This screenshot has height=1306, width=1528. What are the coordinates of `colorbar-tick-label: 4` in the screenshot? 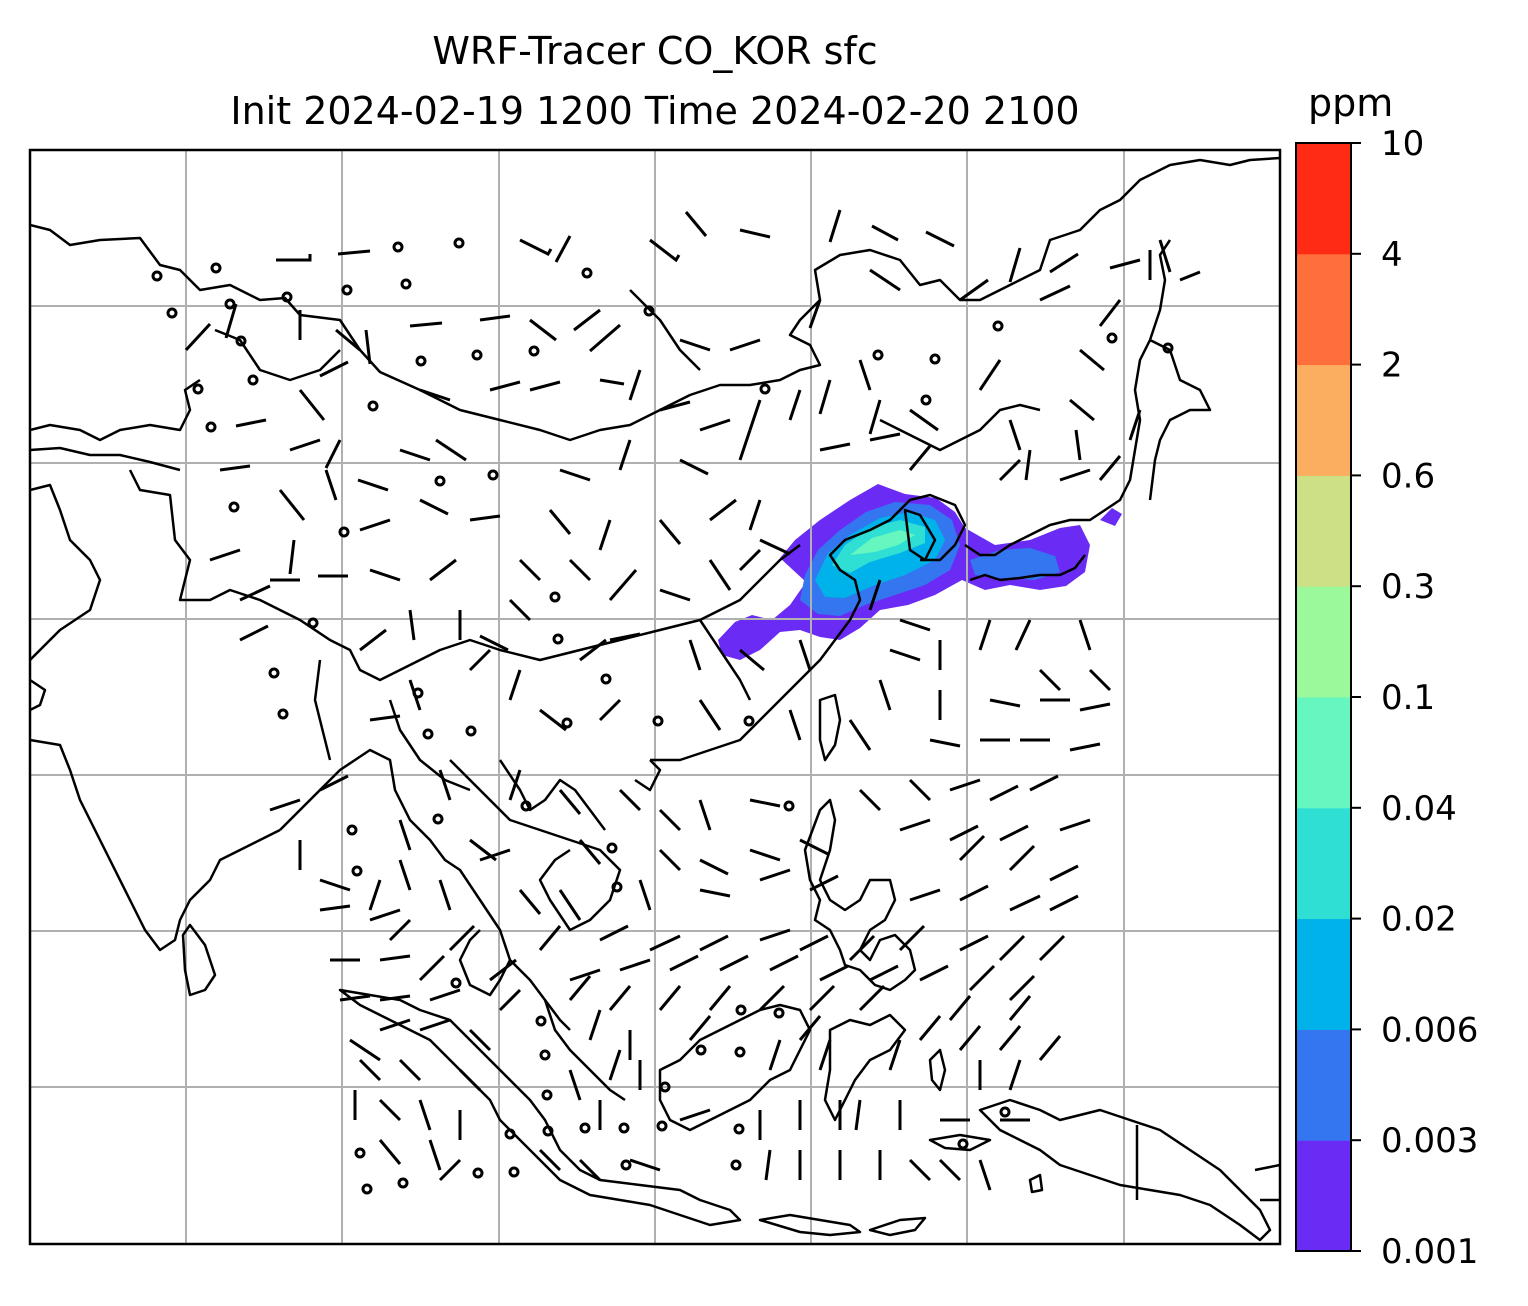 It's located at (1392, 255).